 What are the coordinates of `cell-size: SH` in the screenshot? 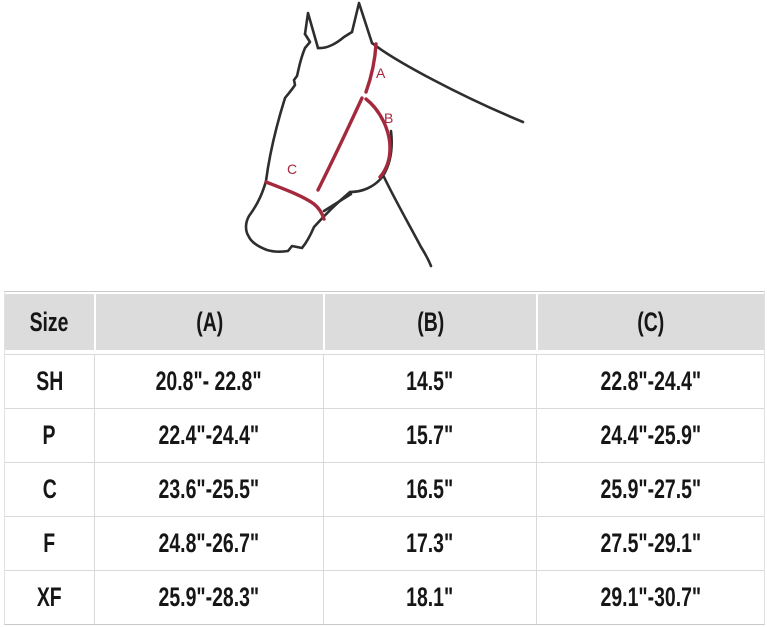 It's located at (49, 381).